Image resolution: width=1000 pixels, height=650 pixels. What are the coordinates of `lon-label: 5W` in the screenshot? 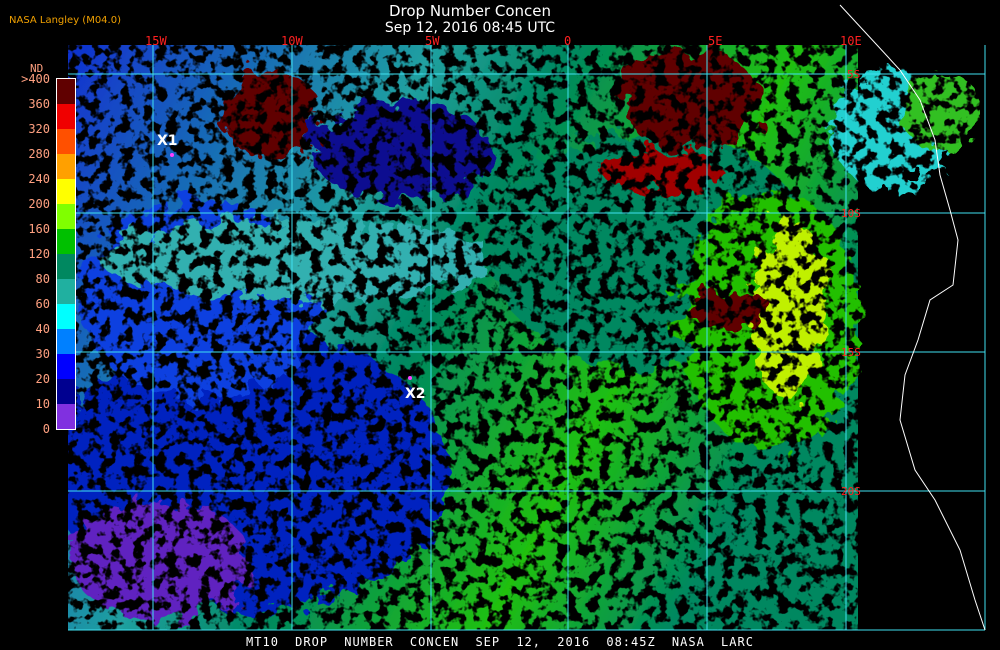 It's located at (432, 41).